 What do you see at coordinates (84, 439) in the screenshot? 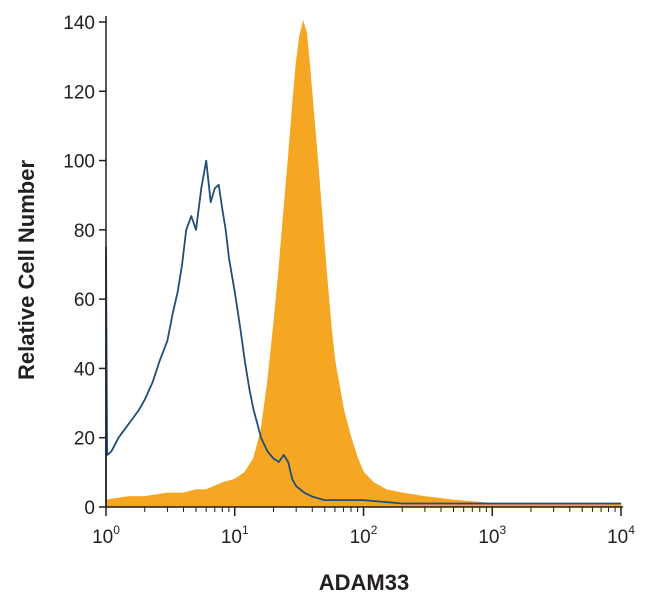
I see `y-tick-label: 20` at bounding box center [84, 439].